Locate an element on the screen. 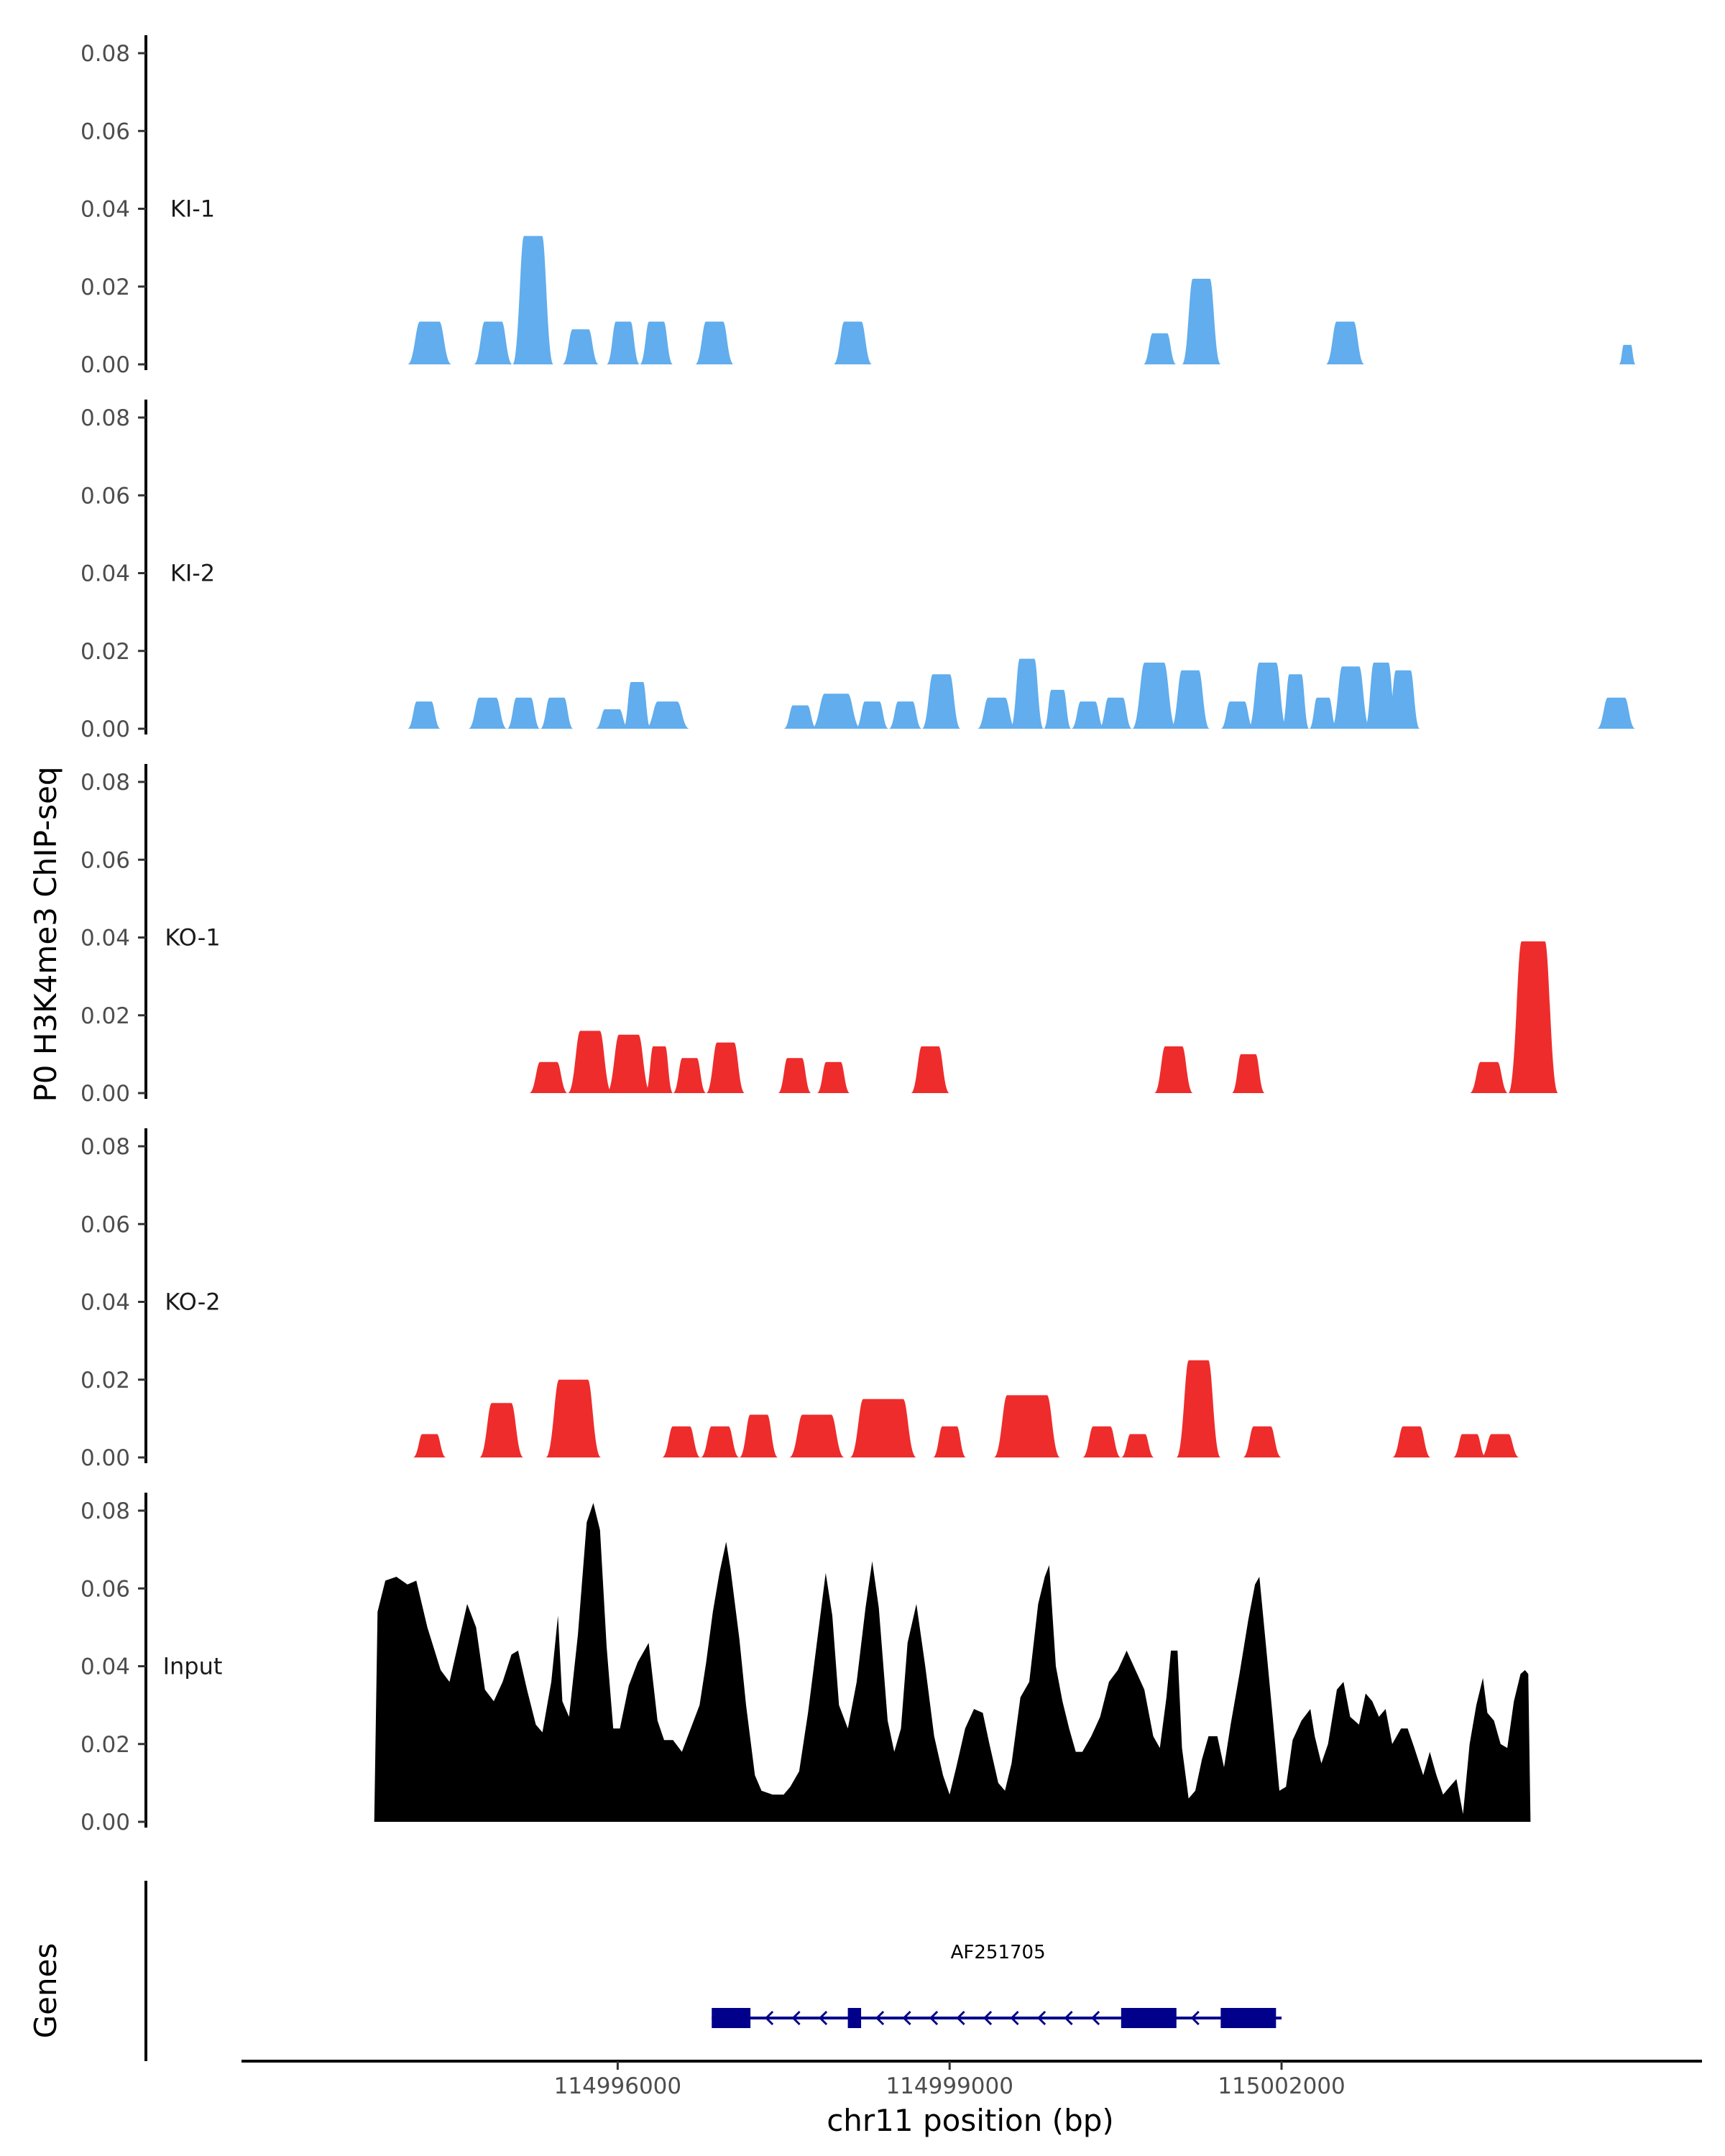  genes-track-title: Genes is located at coordinates (45, 1991).